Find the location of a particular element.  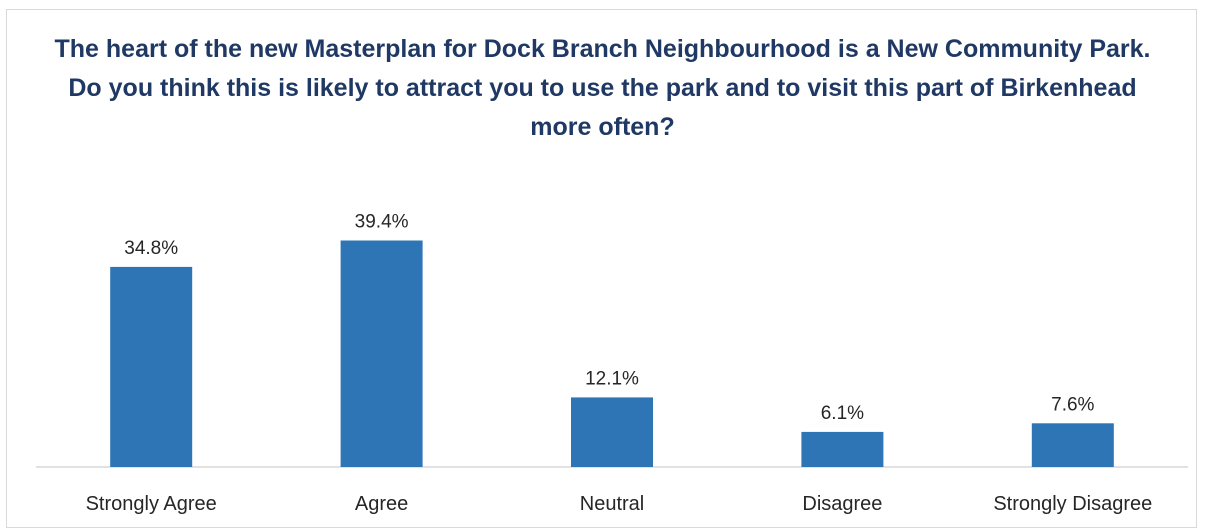

bar-neutral is located at coordinates (612, 432).